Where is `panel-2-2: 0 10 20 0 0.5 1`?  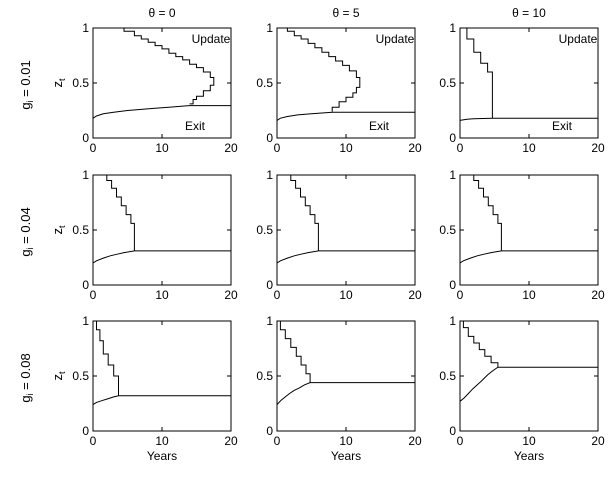
panel-2-2: 0 10 20 0 0.5 1 is located at coordinates (339, 235).